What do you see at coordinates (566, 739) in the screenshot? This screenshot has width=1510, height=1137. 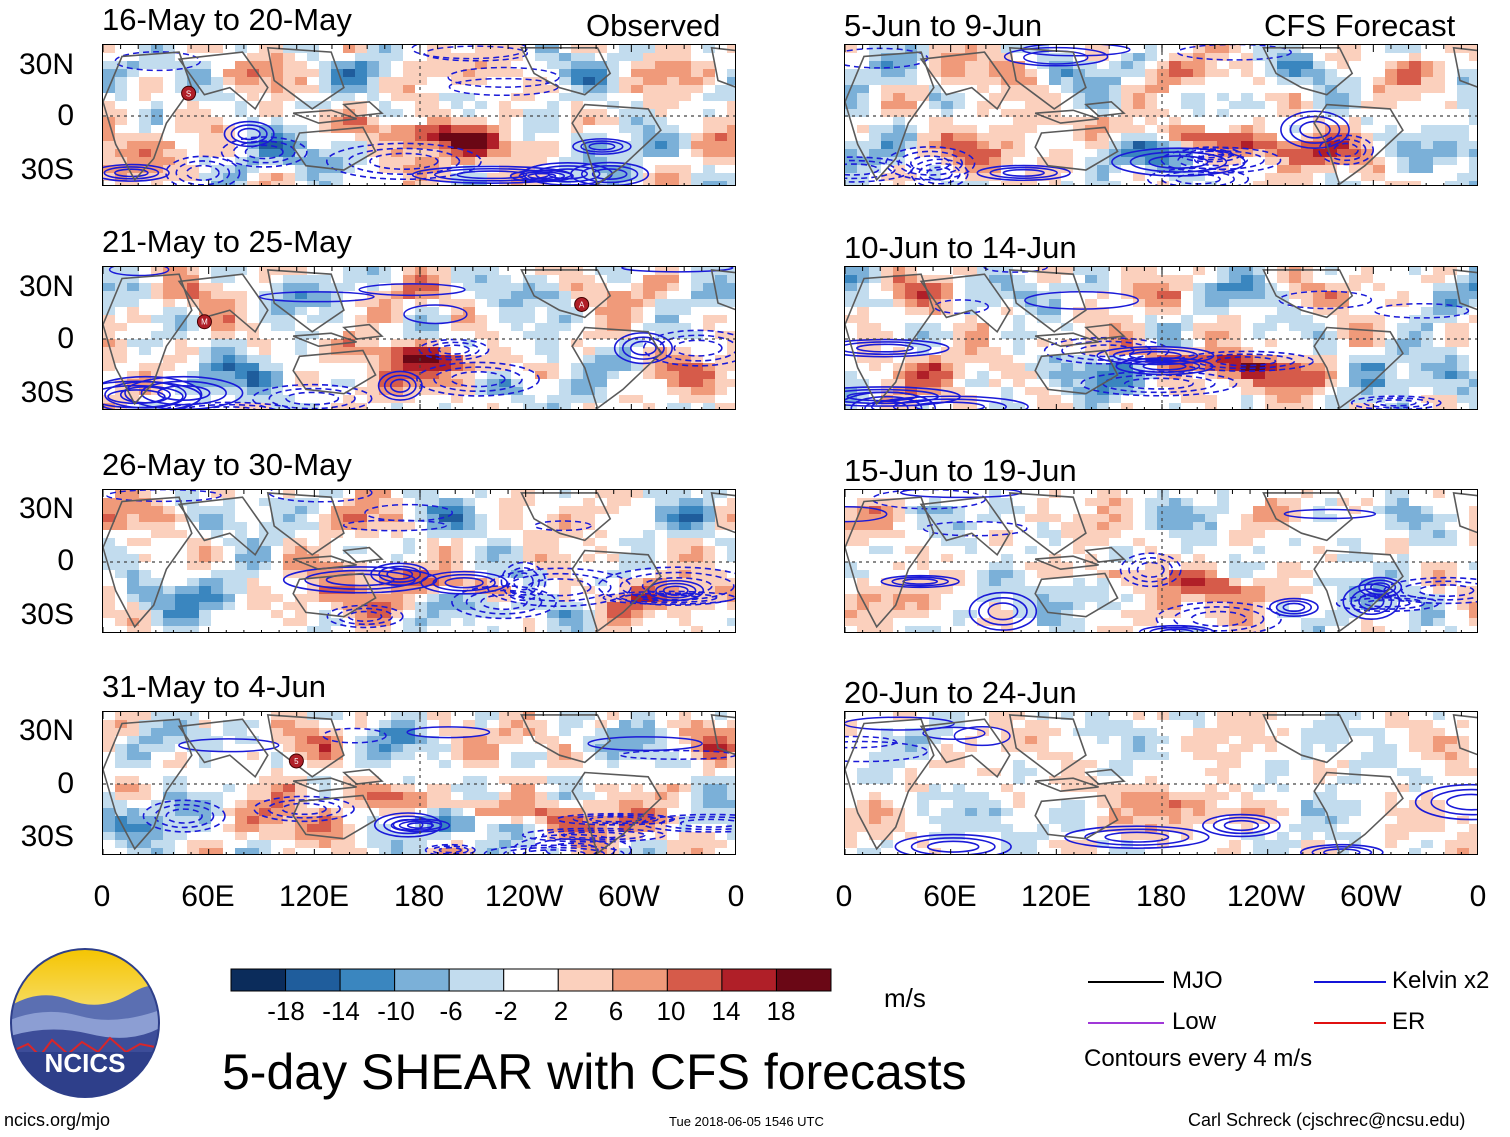 I see `coastline` at bounding box center [566, 739].